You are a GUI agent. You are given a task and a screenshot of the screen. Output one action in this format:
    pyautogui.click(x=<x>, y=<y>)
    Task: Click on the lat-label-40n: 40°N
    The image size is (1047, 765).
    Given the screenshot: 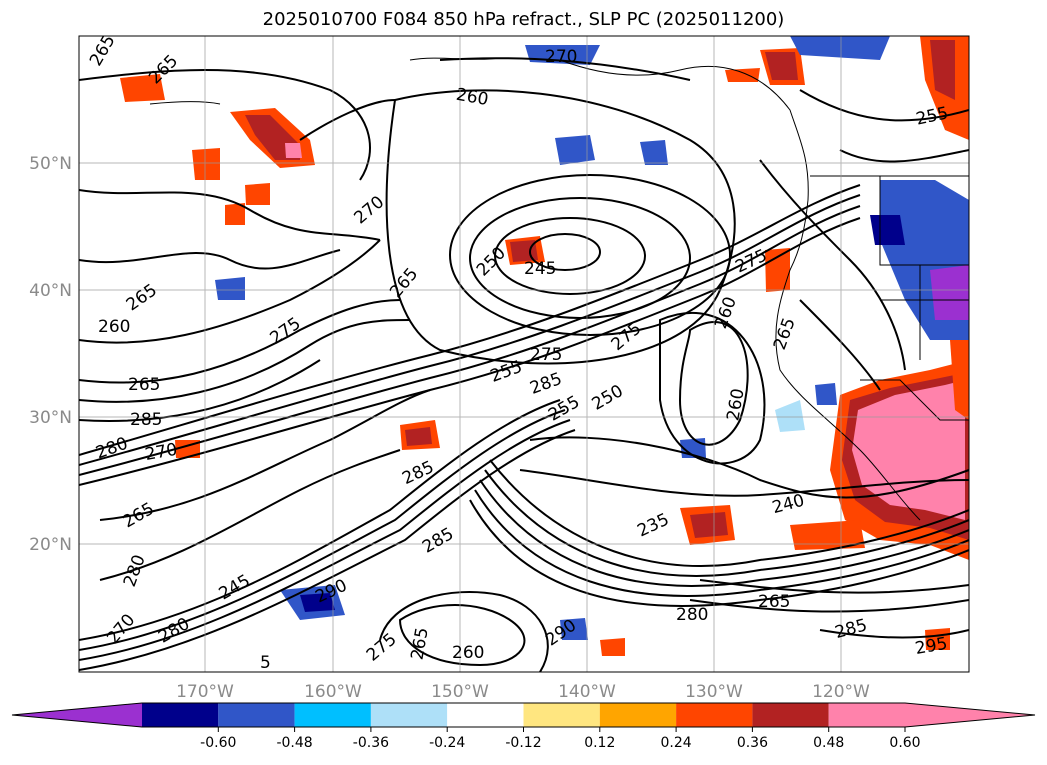 What is the action you would take?
    pyautogui.click(x=50, y=291)
    